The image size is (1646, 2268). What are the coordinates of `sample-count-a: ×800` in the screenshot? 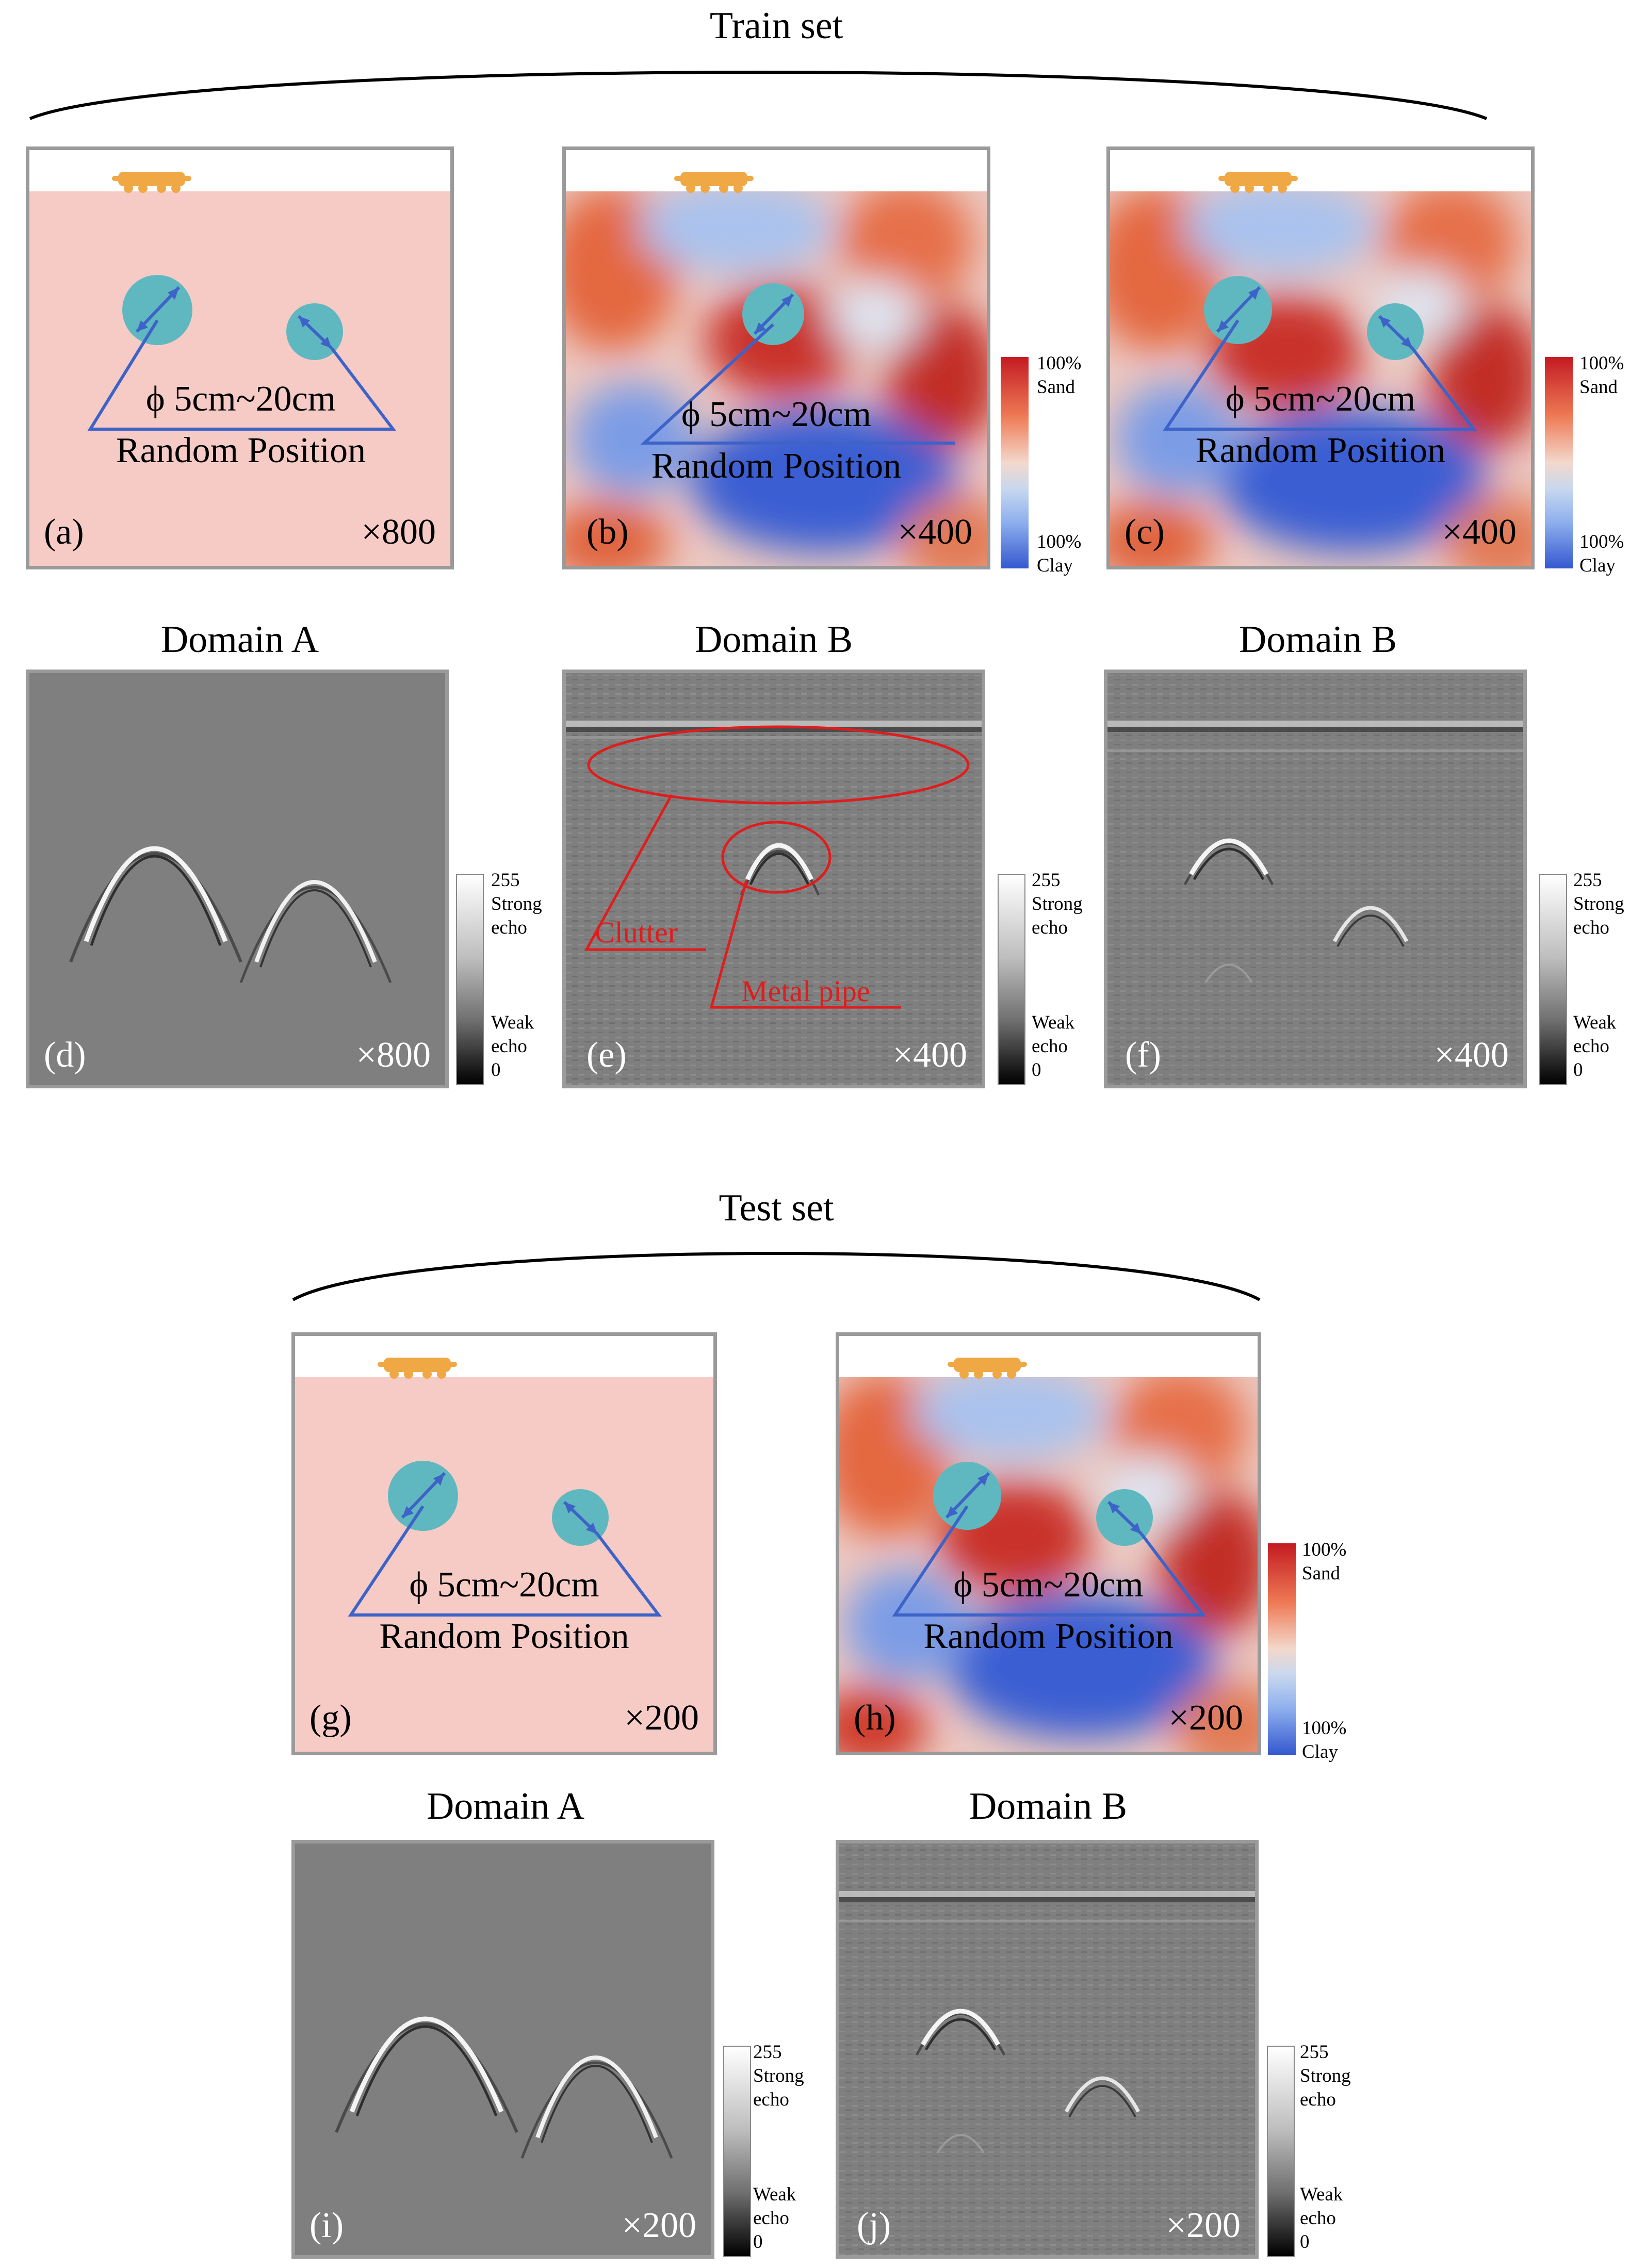 It's located at (398, 532).